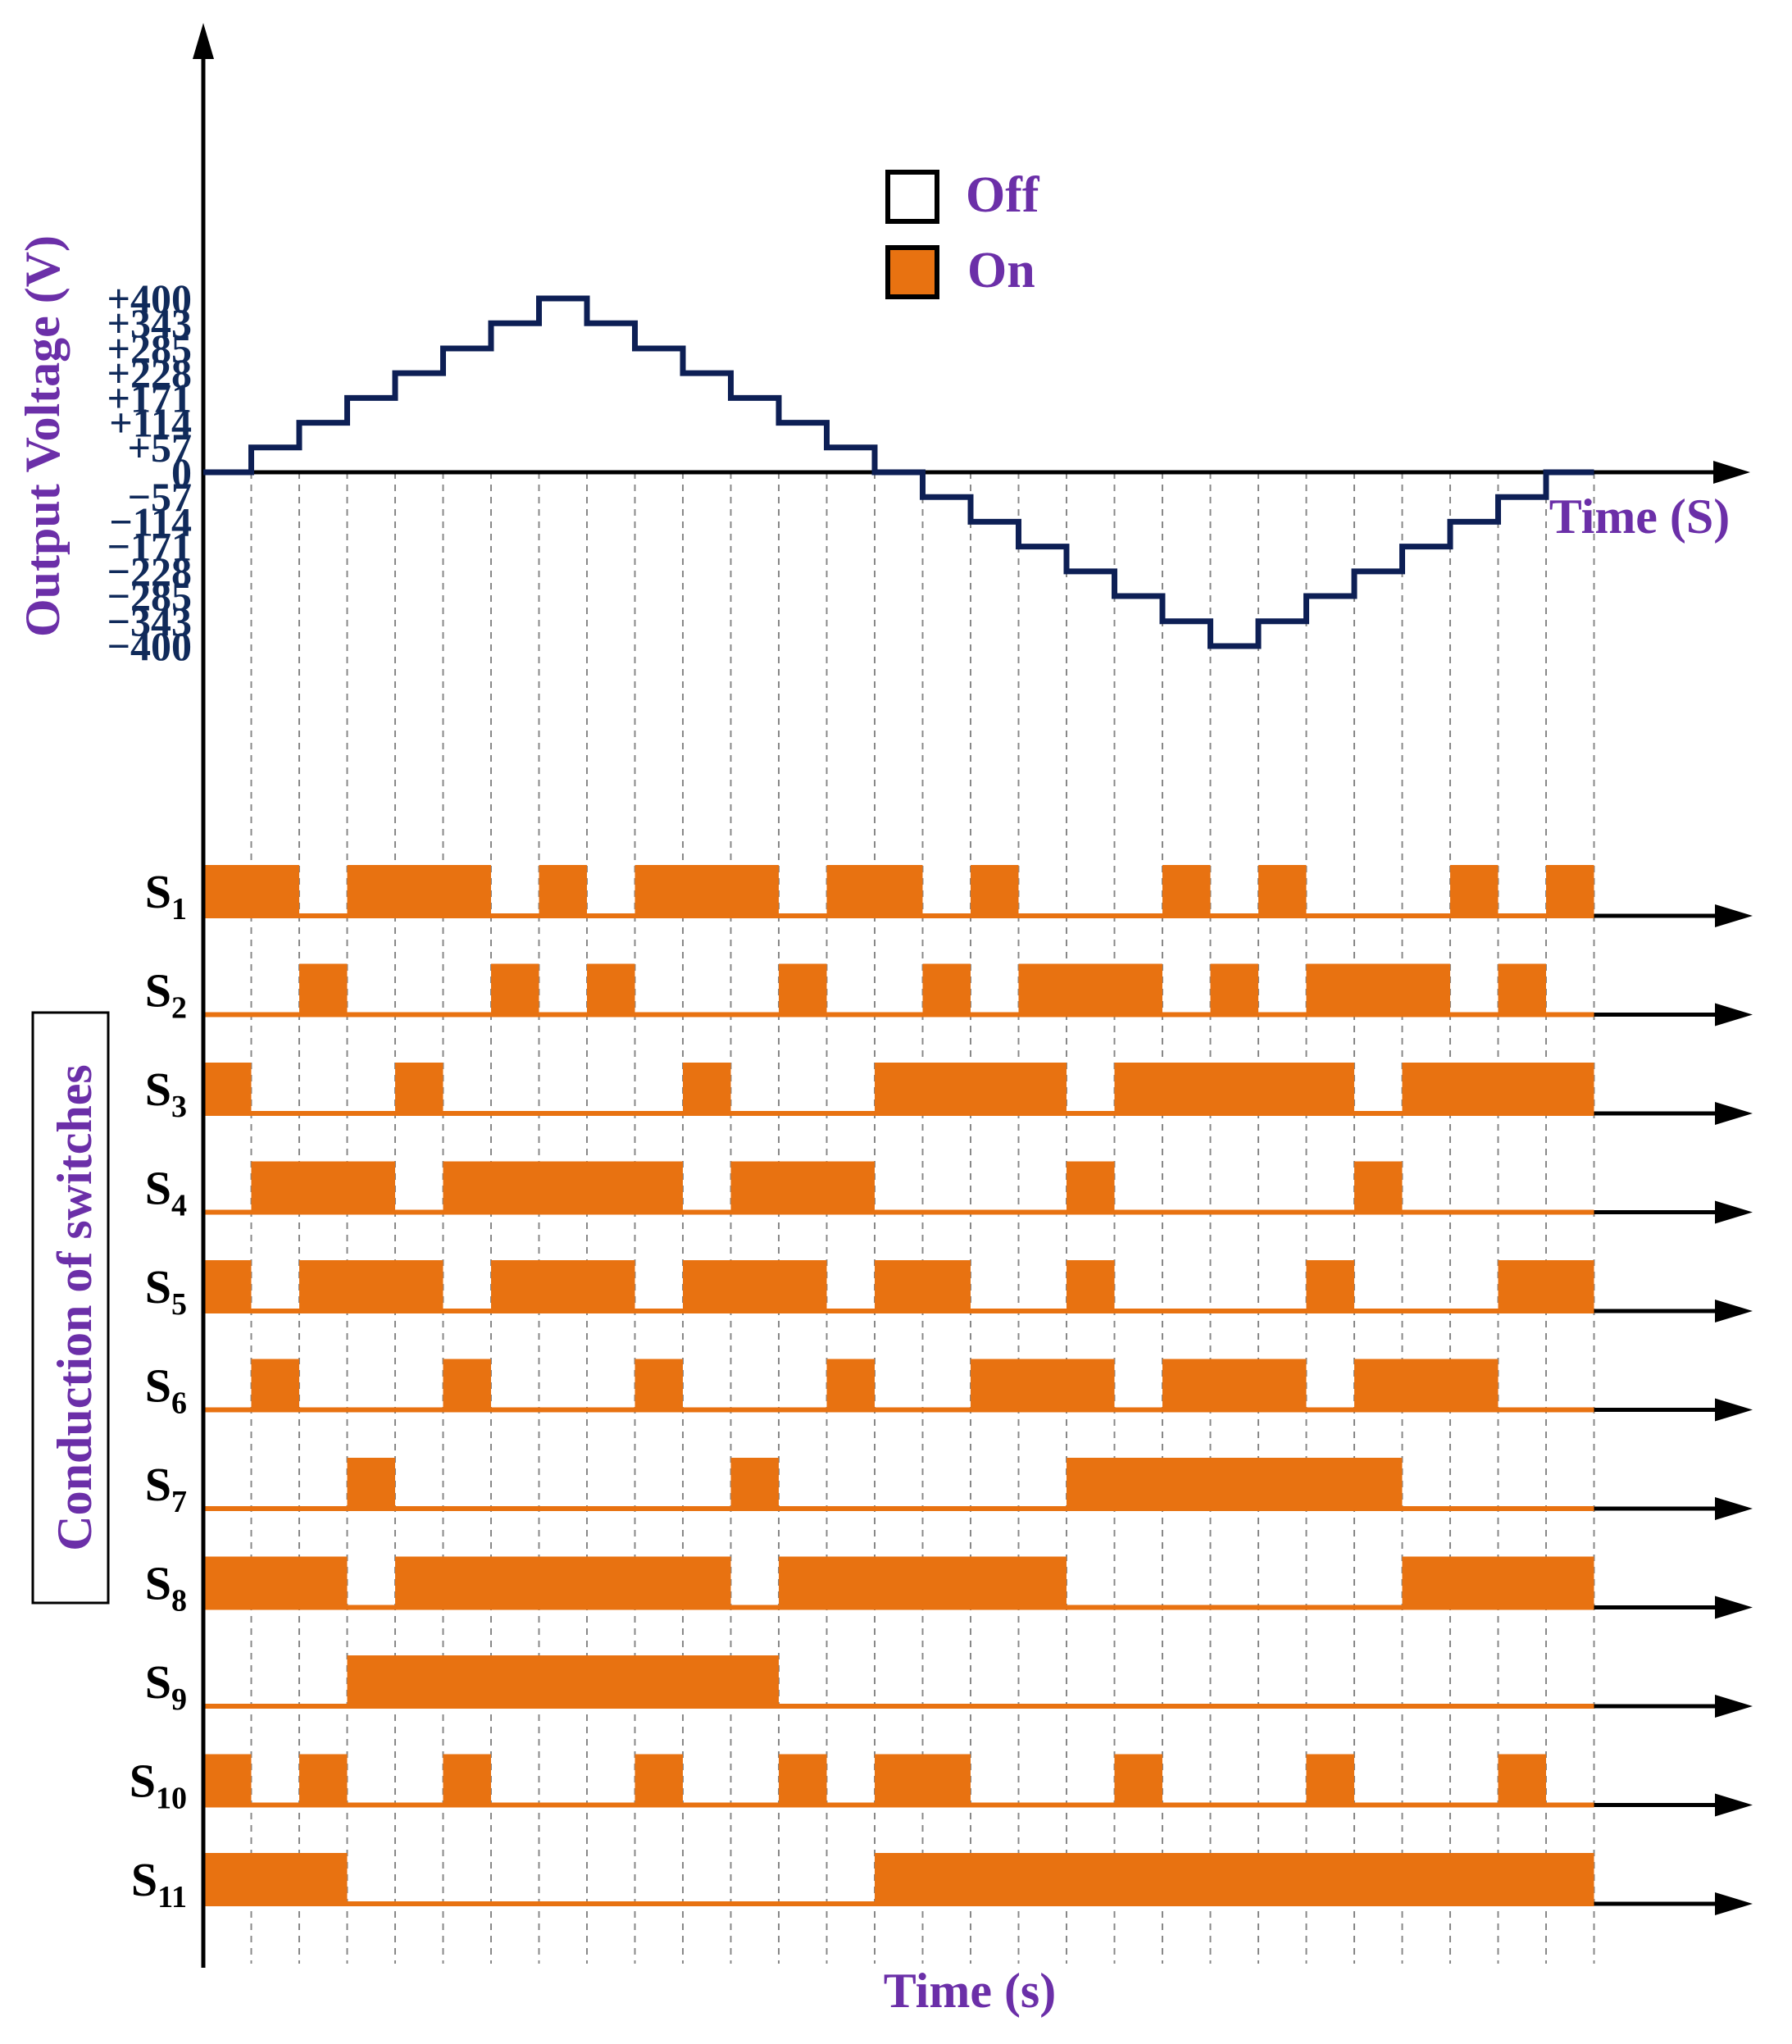  Describe the element at coordinates (203, 41) in the screenshot. I see `y-axis-arrow-icon` at that location.